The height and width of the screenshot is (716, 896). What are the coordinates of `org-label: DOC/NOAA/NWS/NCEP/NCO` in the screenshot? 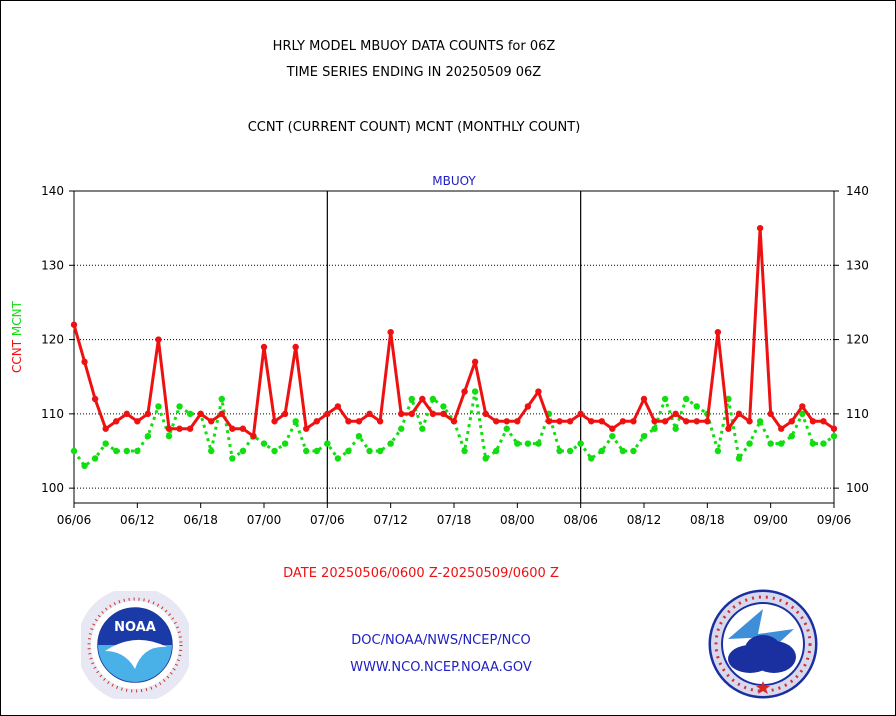 It's located at (441, 640).